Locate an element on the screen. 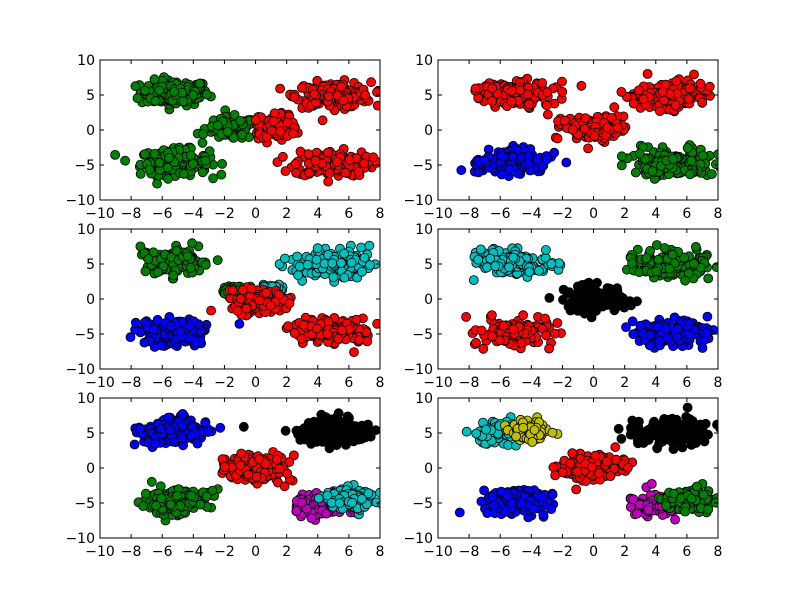 The height and width of the screenshot is (605, 800). x-tick-label: 0 is located at coordinates (255, 214).